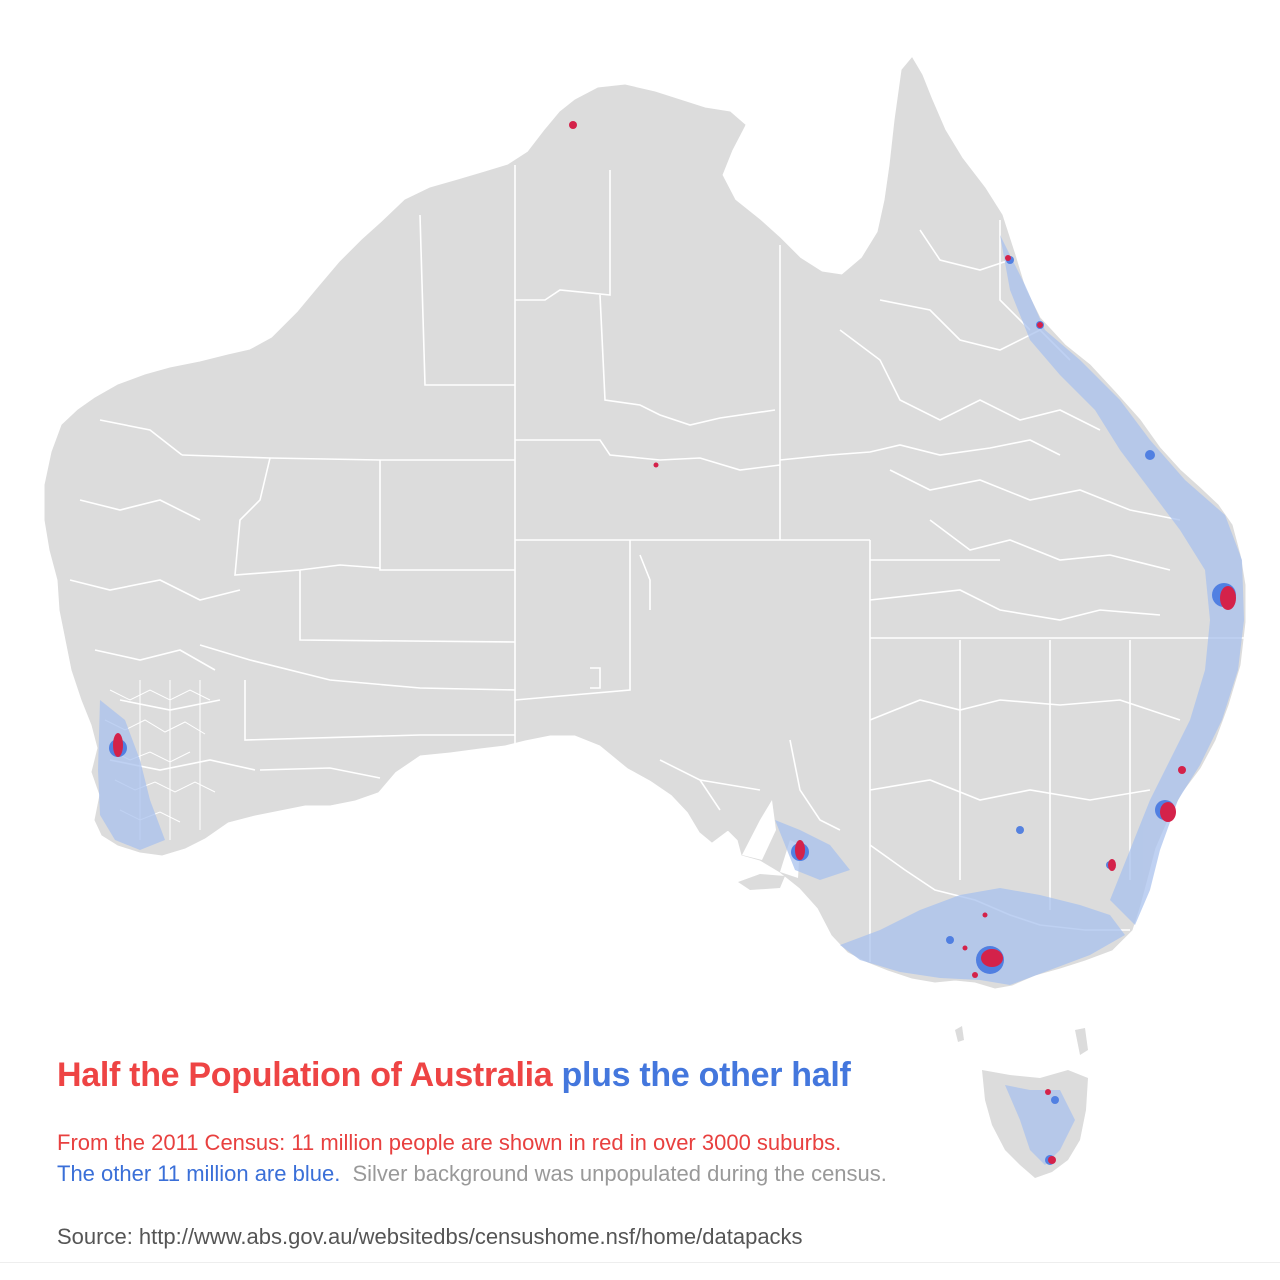 This screenshot has width=1280, height=1280. What do you see at coordinates (1168, 812) in the screenshot?
I see `sydney-red` at bounding box center [1168, 812].